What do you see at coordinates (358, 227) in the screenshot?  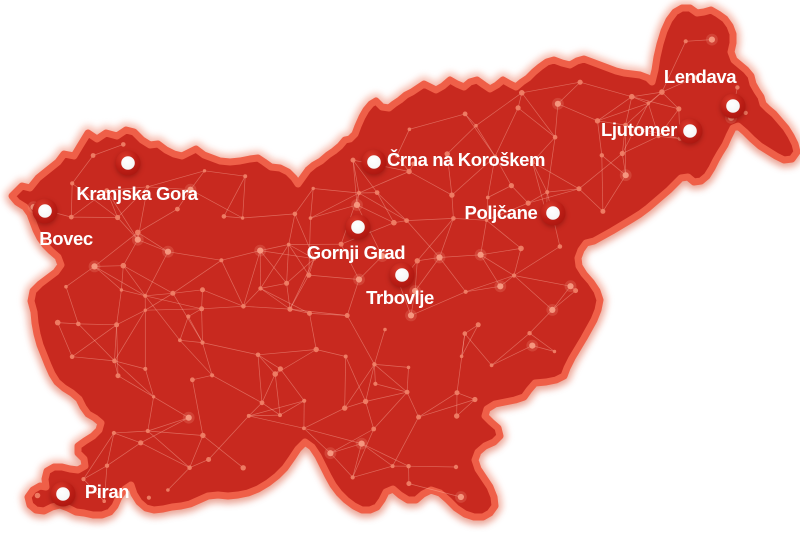 I see `city-marker-gornji-grad` at bounding box center [358, 227].